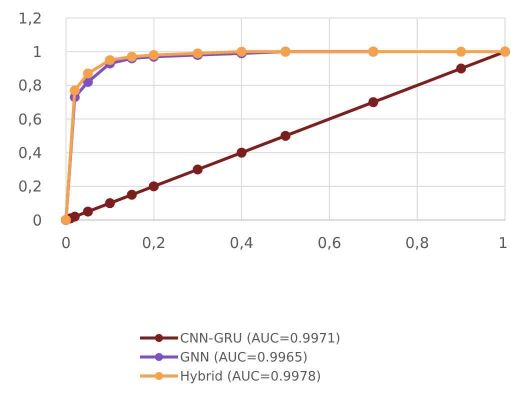 The width and height of the screenshot is (511, 418). I want to click on y-tick-label: 0,6, so click(30, 119).